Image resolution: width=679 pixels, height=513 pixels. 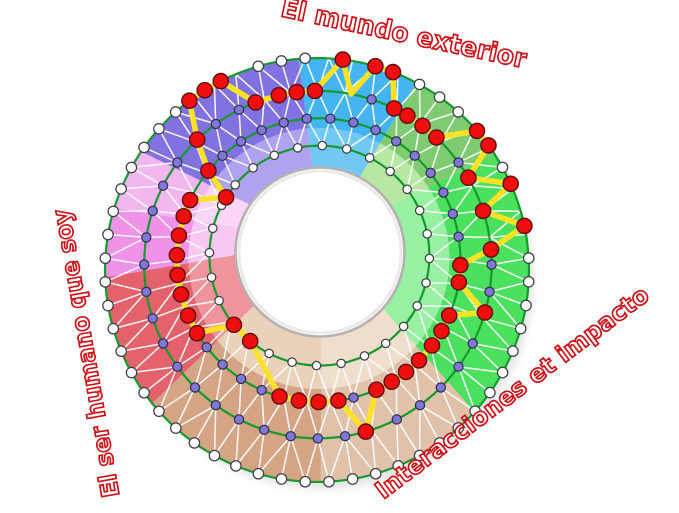 What do you see at coordinates (320, 252) in the screenshot?
I see `center-hole-inner-shade` at bounding box center [320, 252].